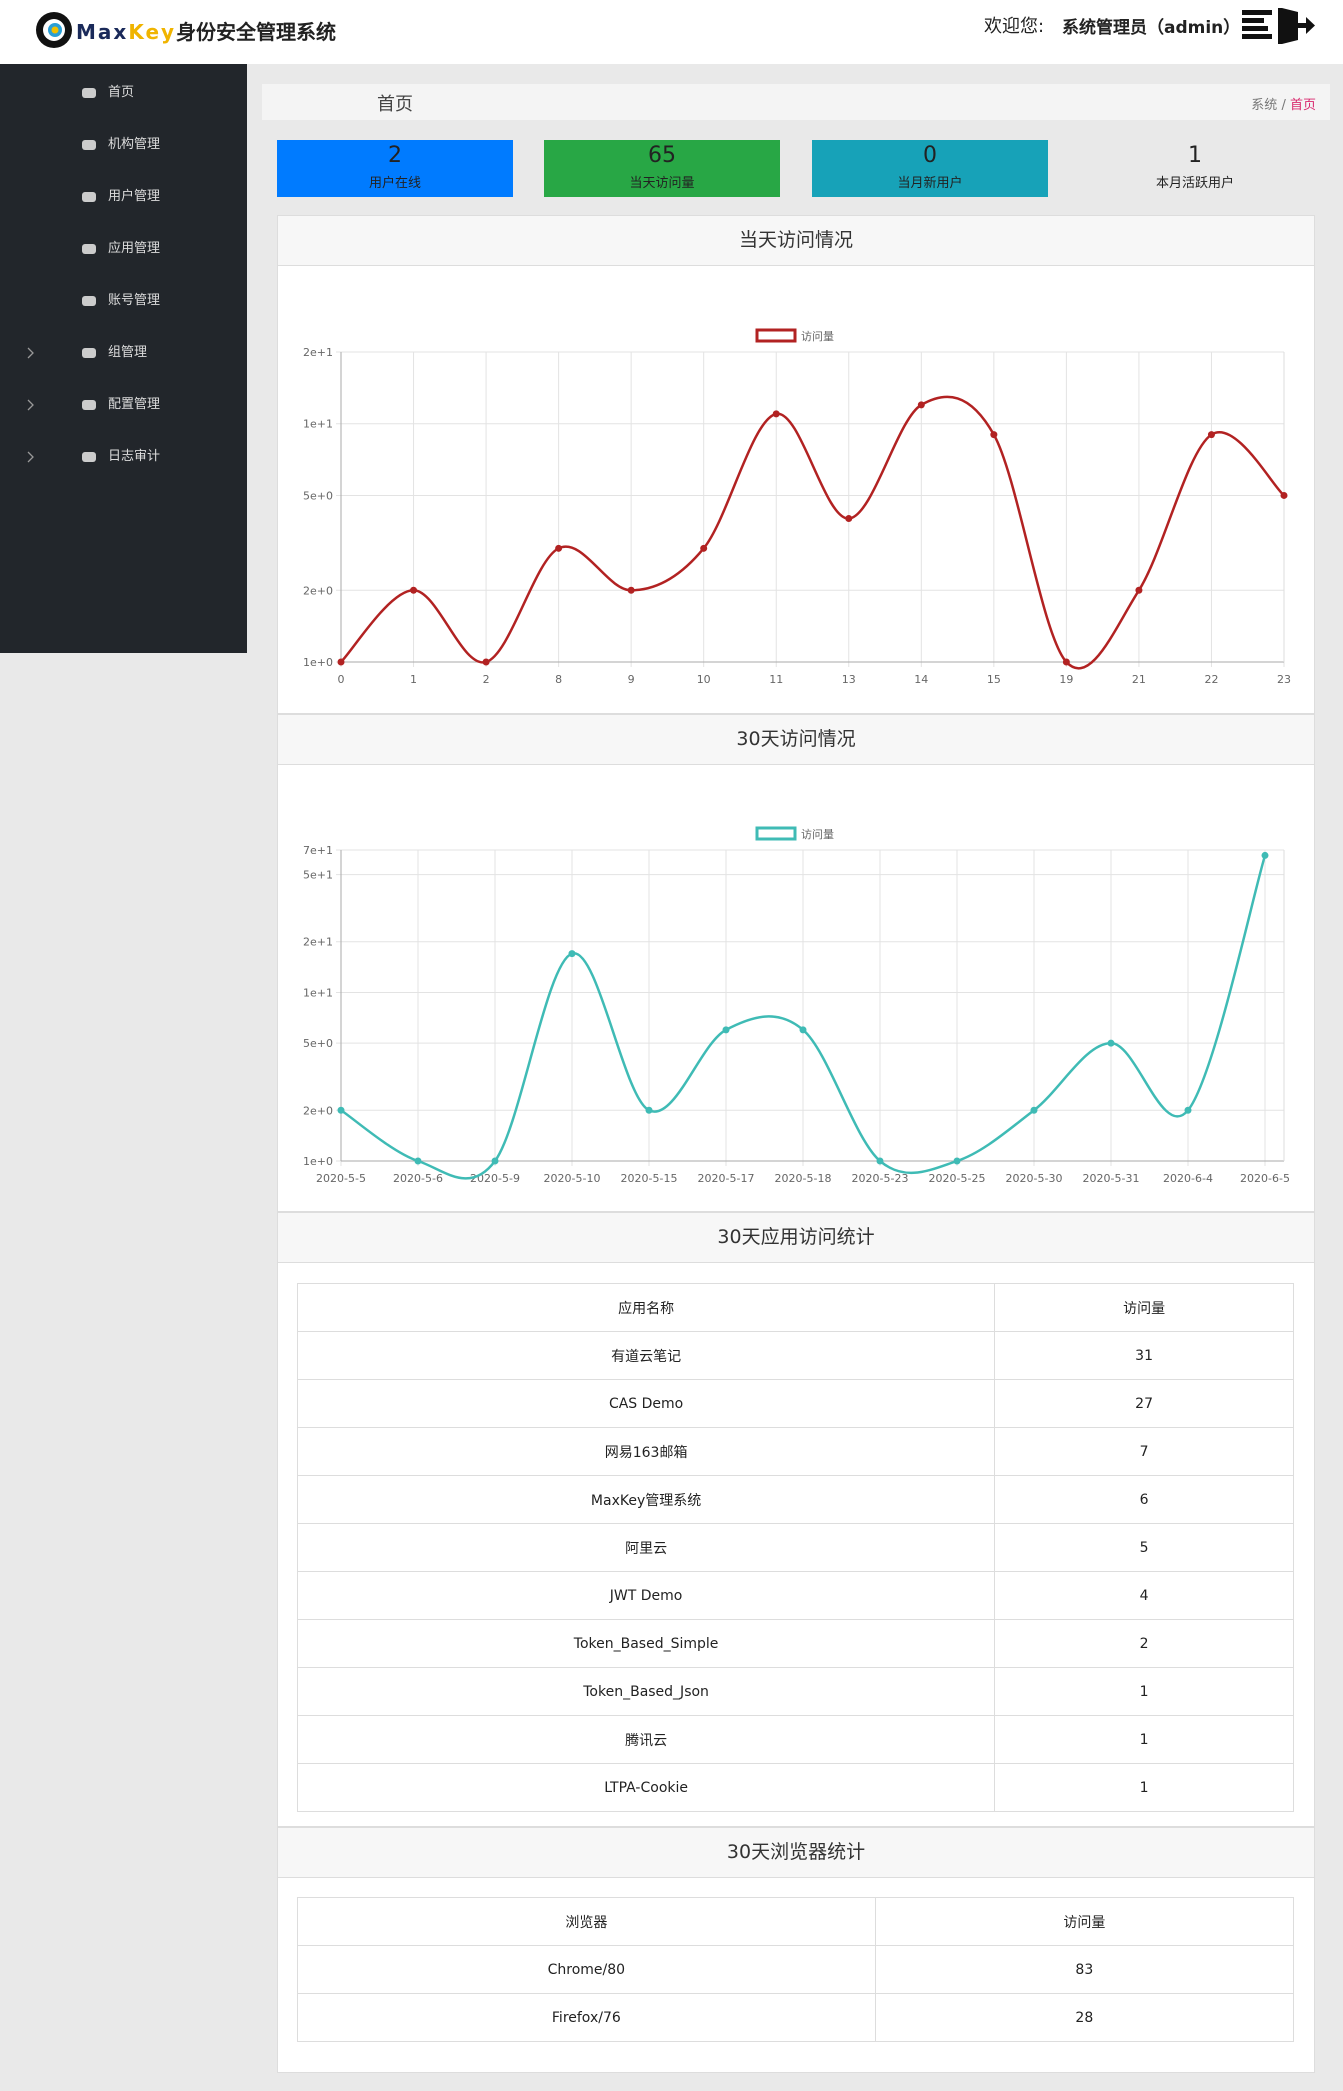 Image resolution: width=1343 pixels, height=2091 pixels. What do you see at coordinates (152, 32) in the screenshot?
I see `logo-key: Key` at bounding box center [152, 32].